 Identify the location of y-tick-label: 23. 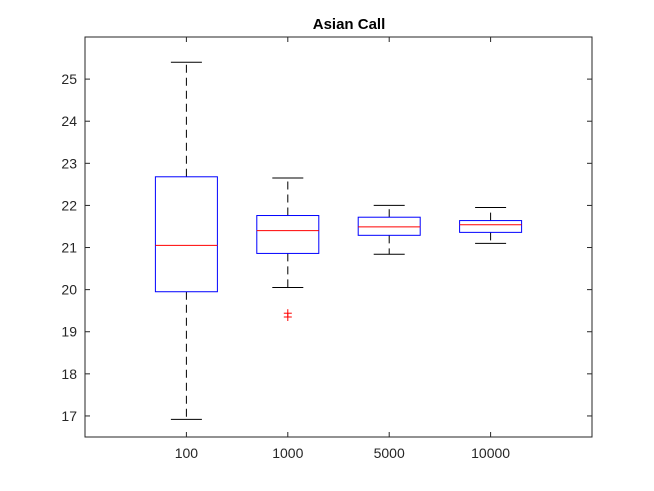
(69, 163).